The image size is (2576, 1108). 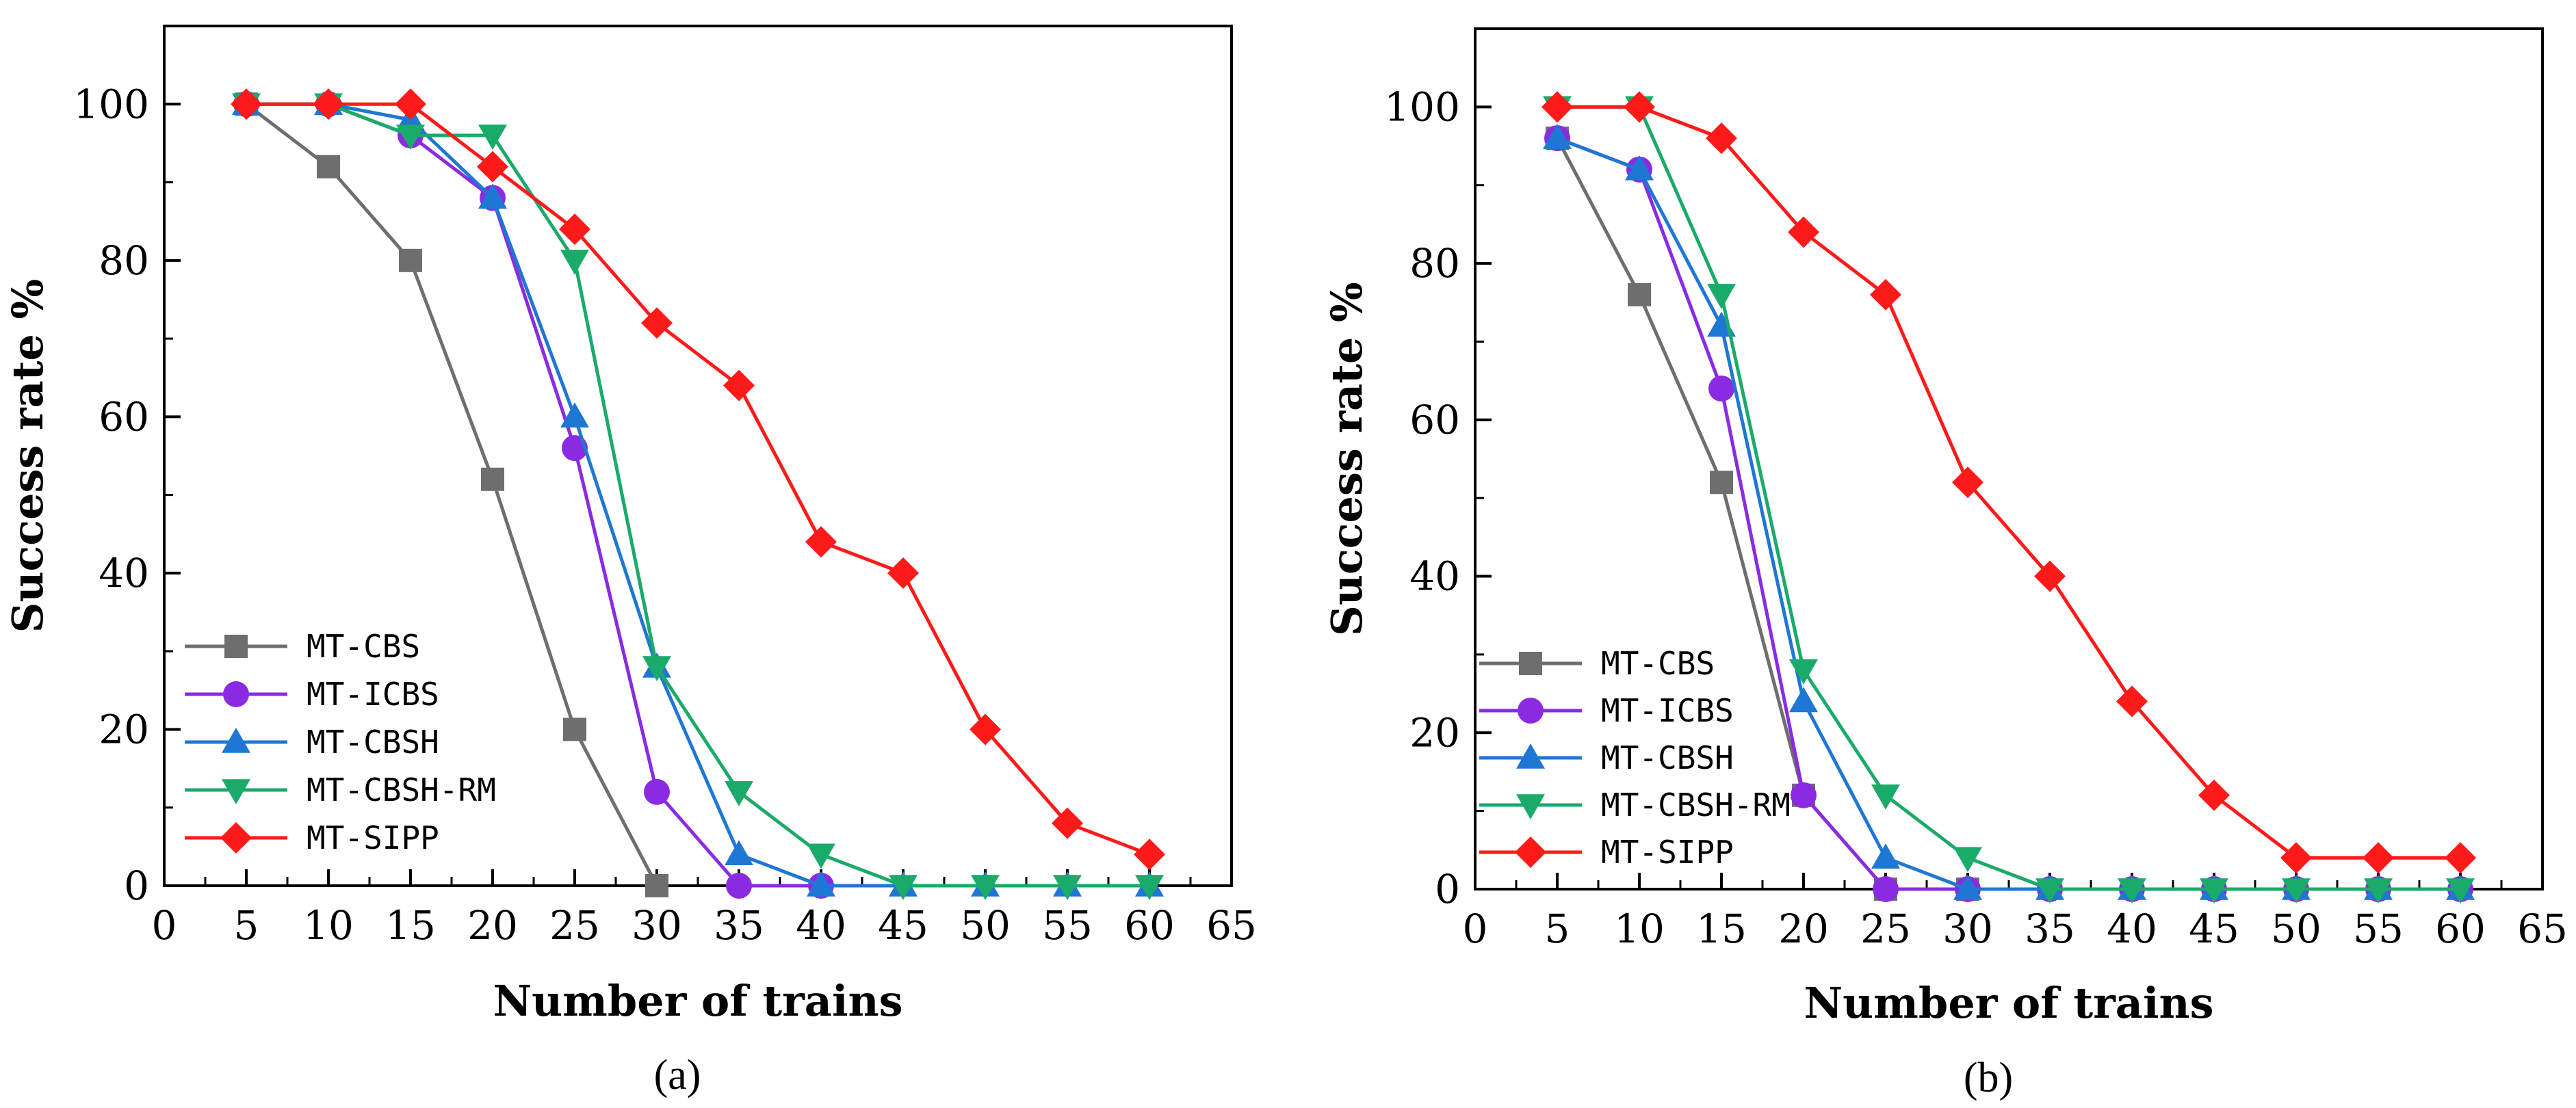 I want to click on x-axis-title: Number of trains, so click(x=2009, y=1003).